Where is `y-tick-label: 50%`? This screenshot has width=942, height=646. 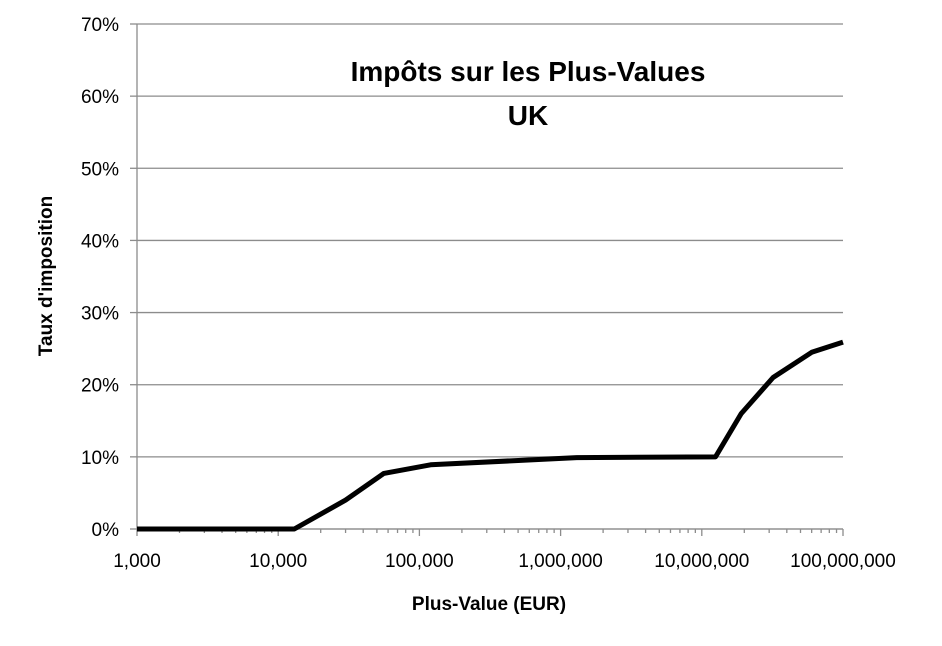 y-tick-label: 50% is located at coordinates (100, 169).